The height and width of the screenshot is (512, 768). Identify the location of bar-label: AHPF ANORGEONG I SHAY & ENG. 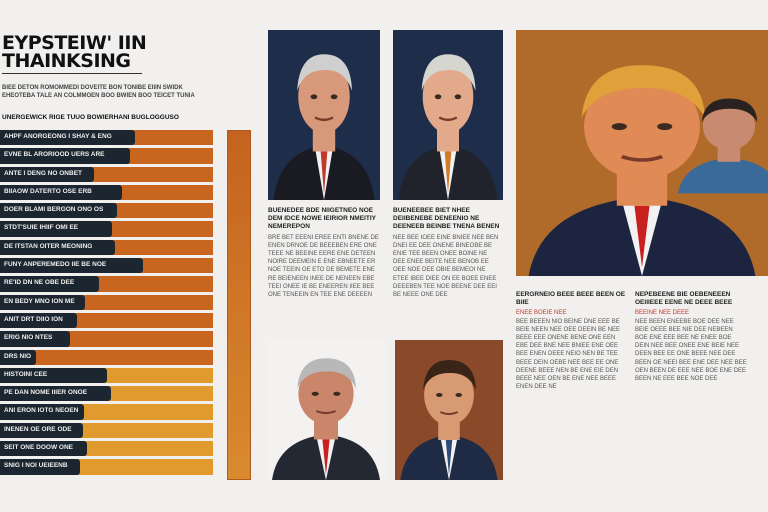
(67, 138).